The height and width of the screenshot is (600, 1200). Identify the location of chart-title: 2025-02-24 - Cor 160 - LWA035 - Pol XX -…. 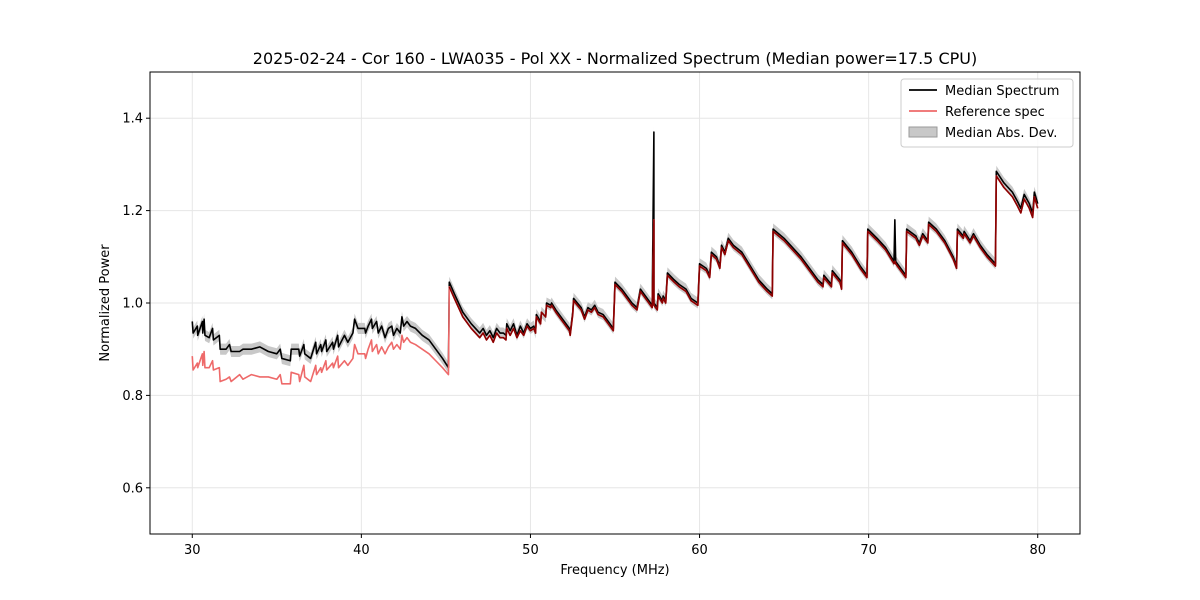
(615, 58).